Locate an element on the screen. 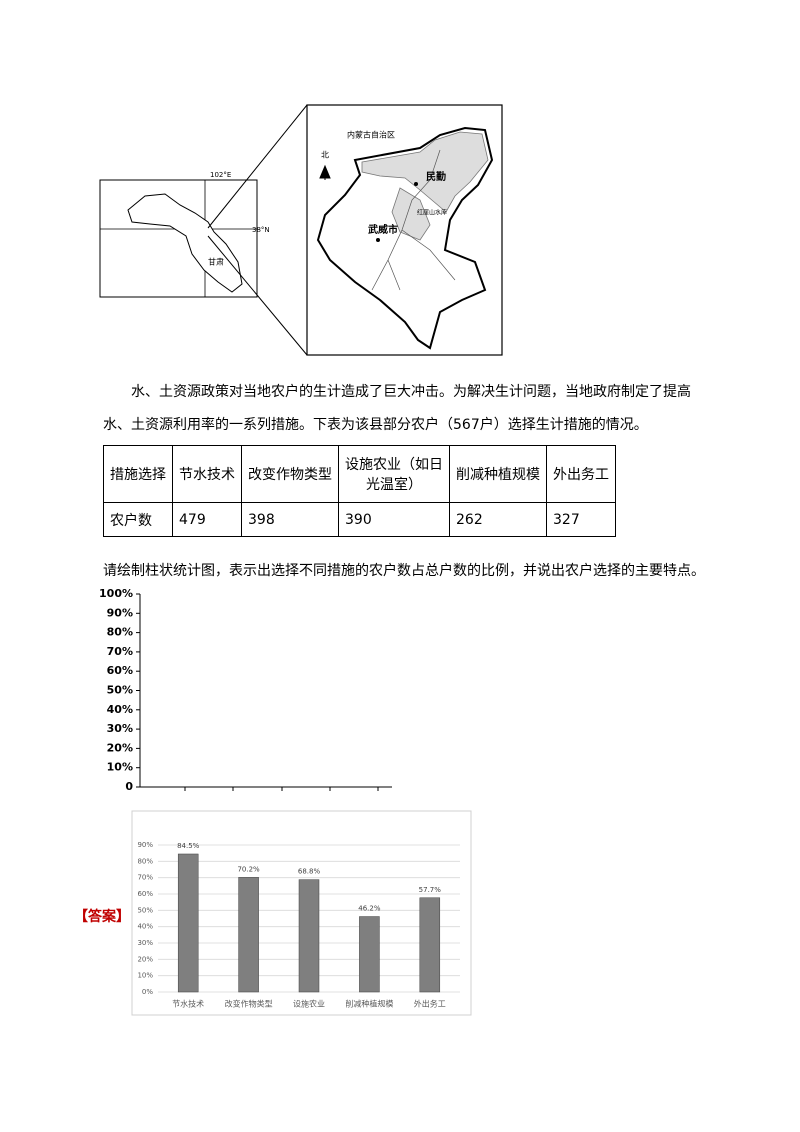  x-tick-label: 削减种植规模 is located at coordinates (369, 1004).